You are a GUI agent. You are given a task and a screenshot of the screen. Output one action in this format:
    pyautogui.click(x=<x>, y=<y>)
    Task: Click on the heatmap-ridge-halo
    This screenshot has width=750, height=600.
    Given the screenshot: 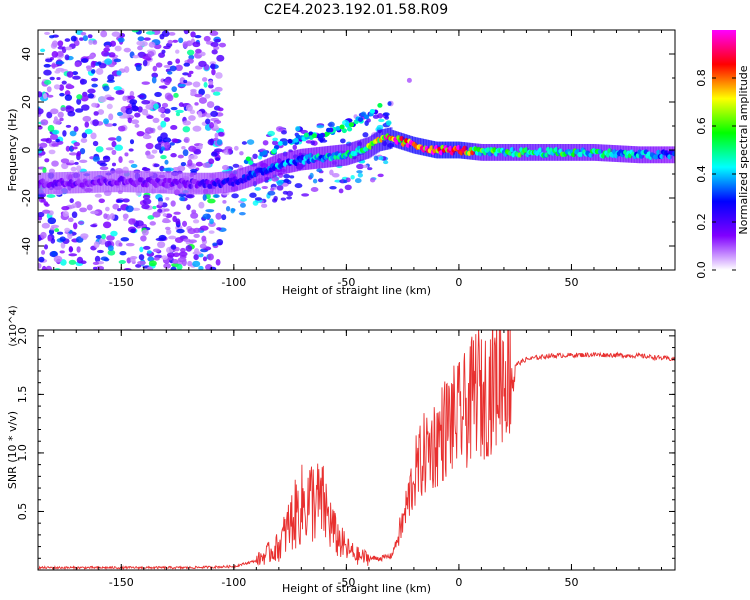 What is the action you would take?
    pyautogui.click(x=259, y=173)
    